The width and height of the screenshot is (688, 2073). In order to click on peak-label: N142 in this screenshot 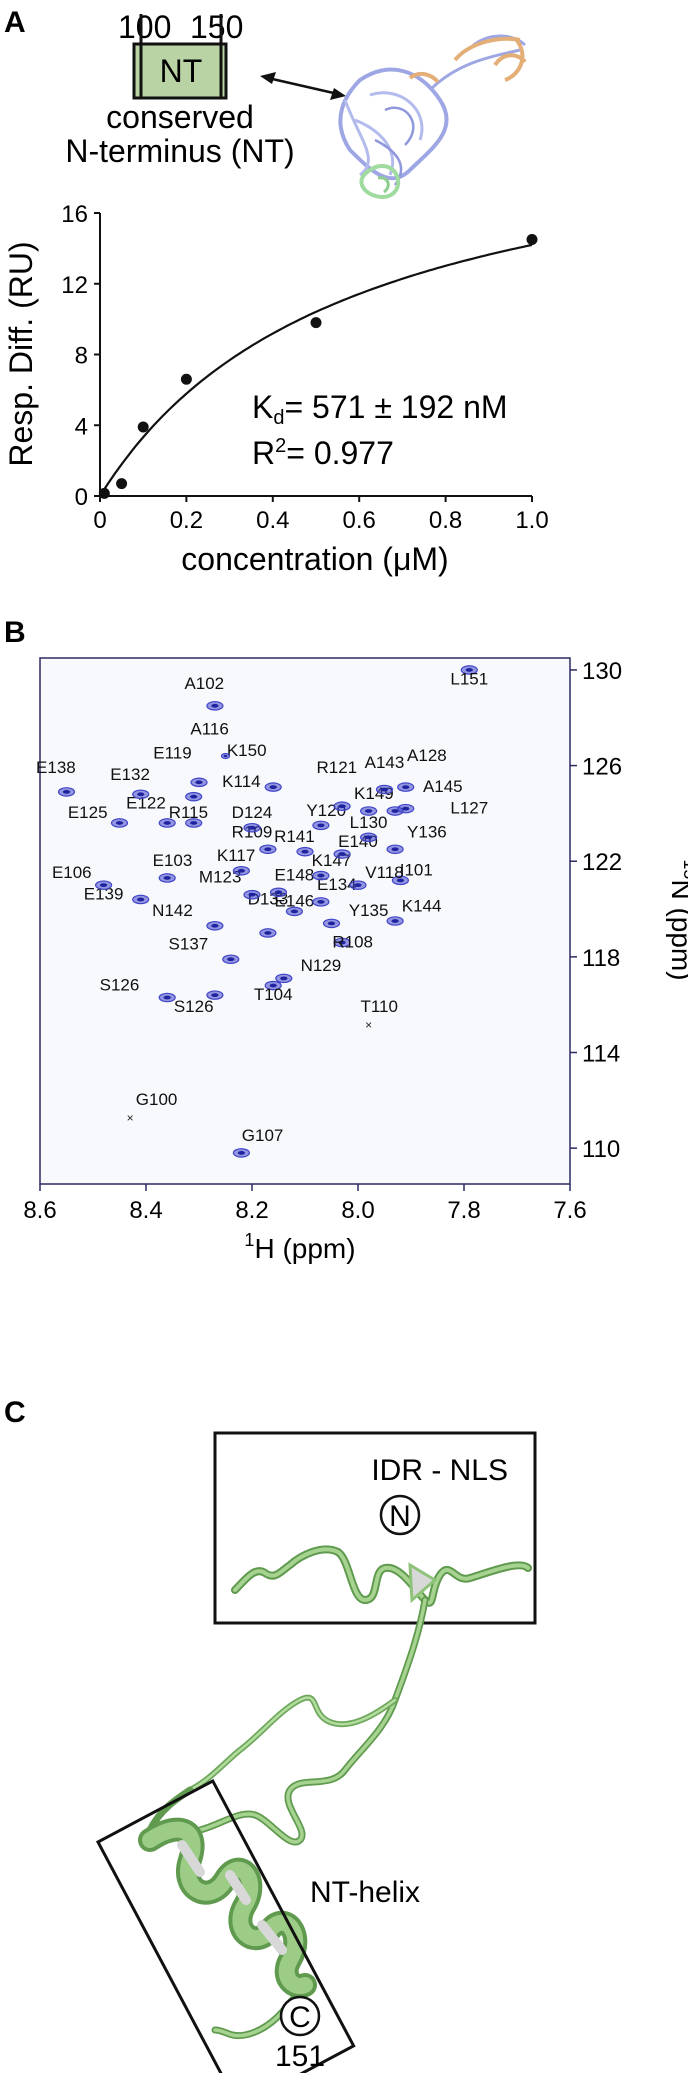, I will do `click(172, 910)`.